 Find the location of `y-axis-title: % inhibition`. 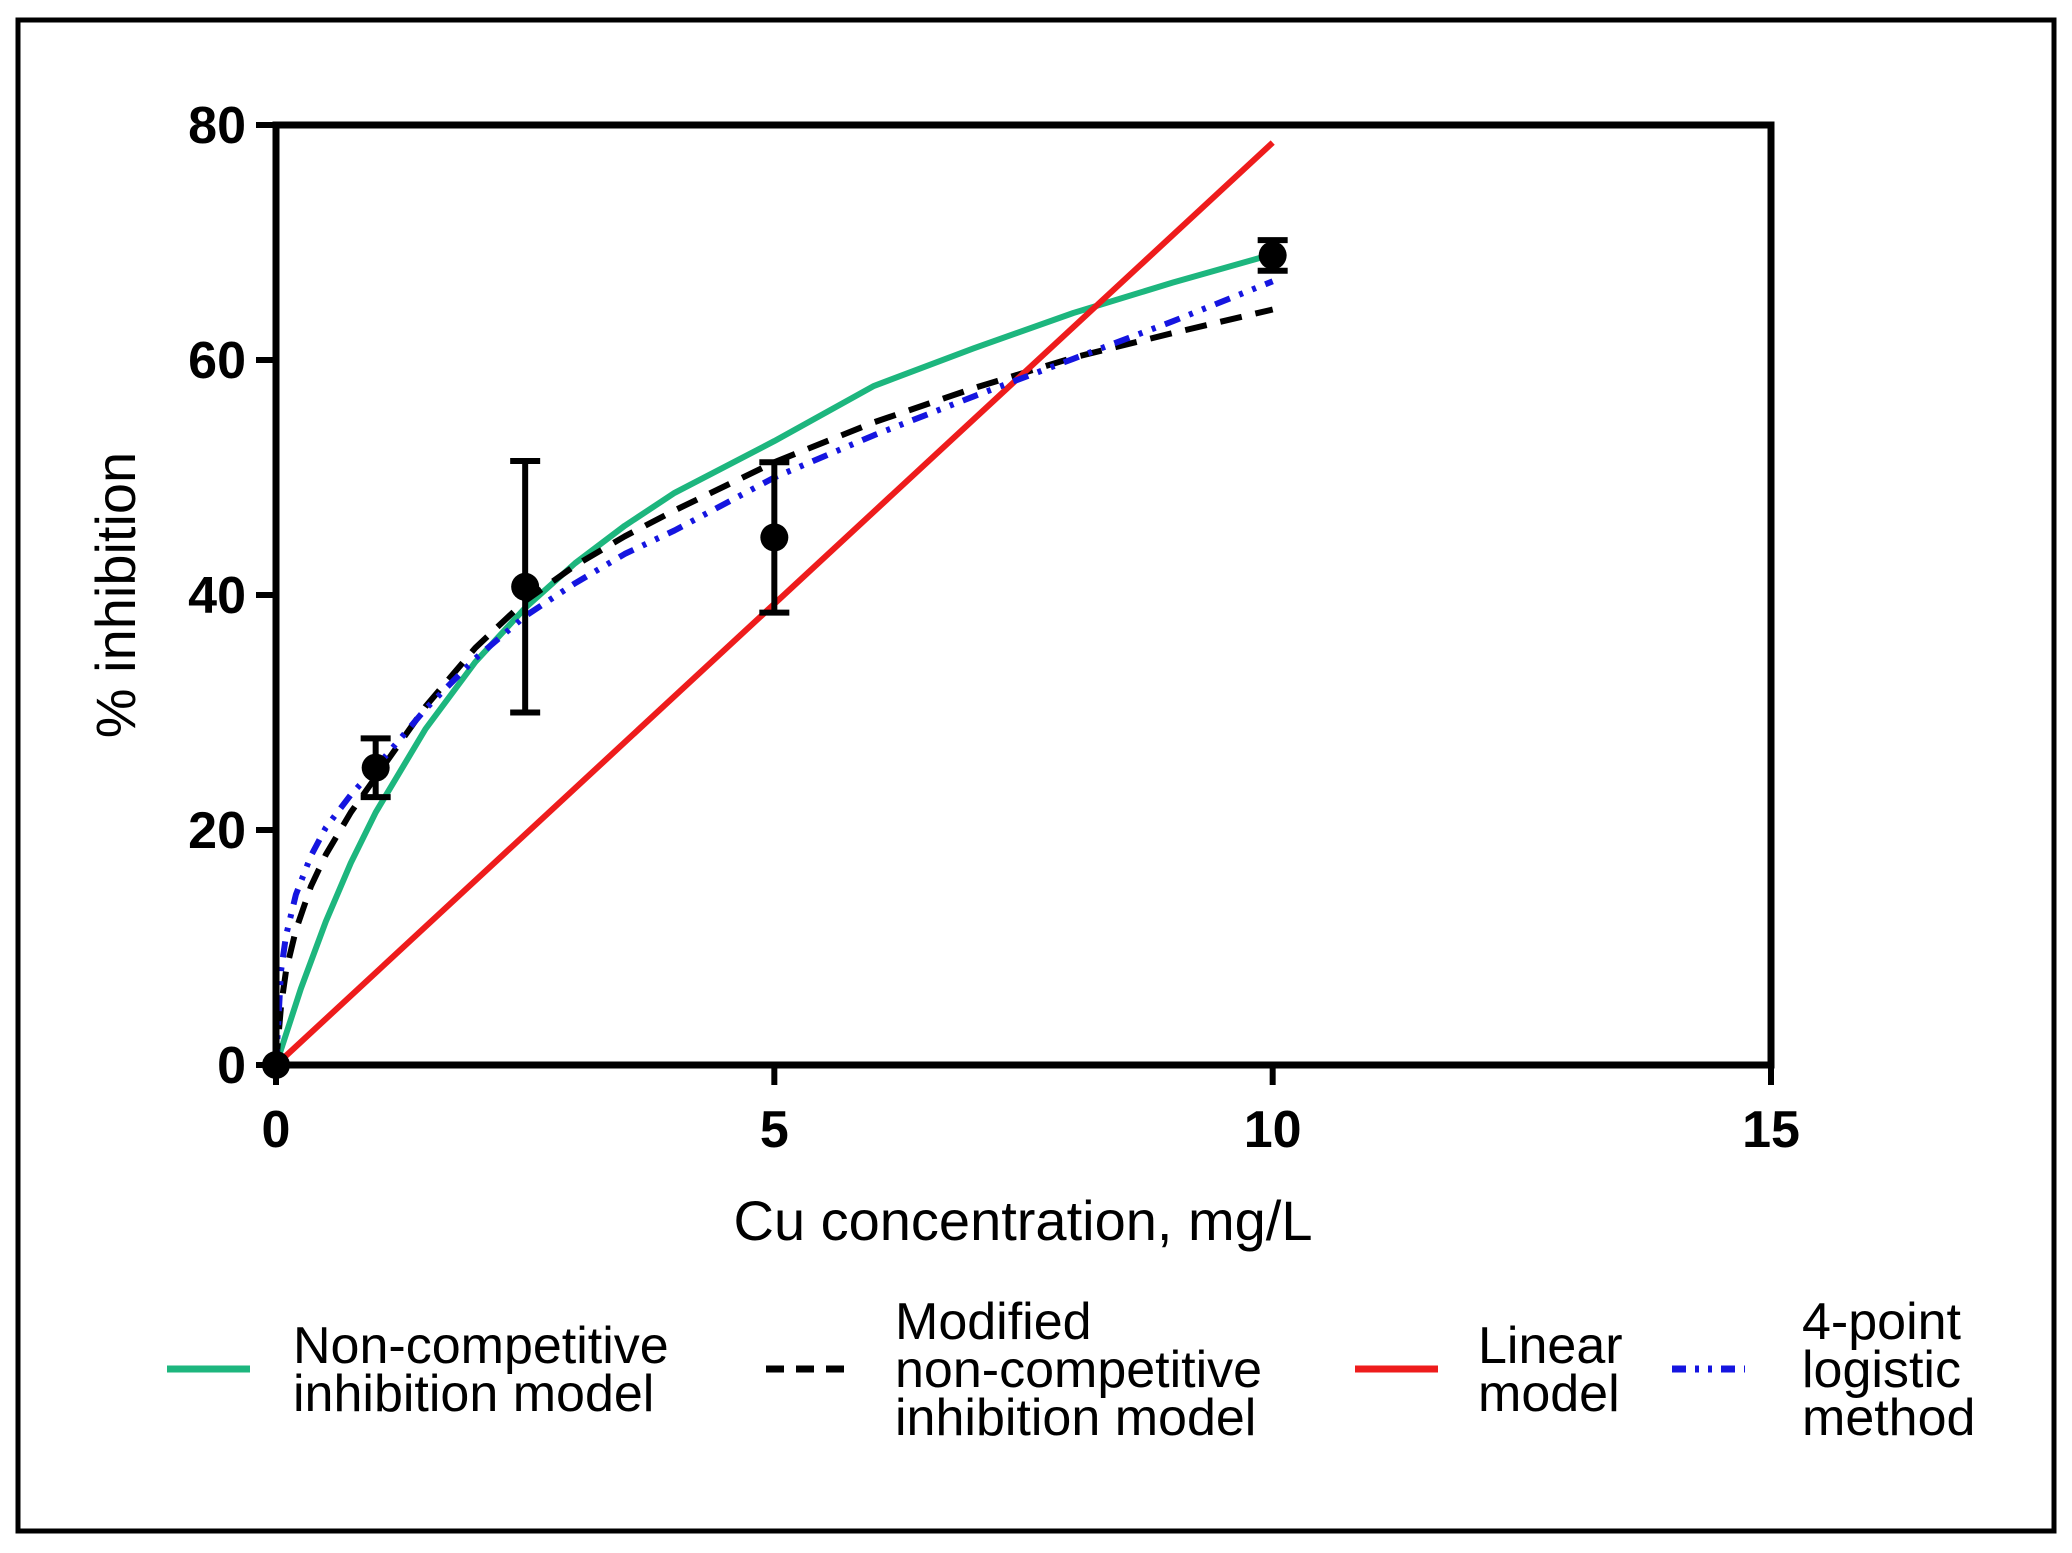

y-axis-title: % inhibition is located at coordinates (115, 595).